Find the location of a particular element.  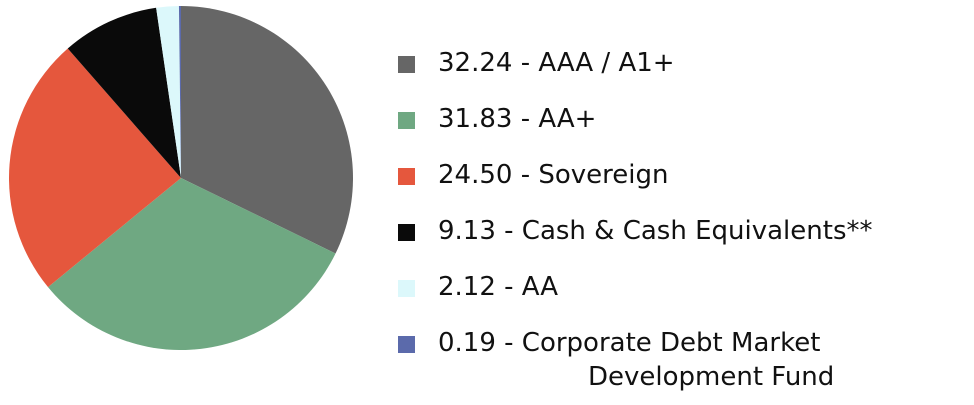

legend-label: 9.13 - Cash & Cash Equivalents** is located at coordinates (655, 231).